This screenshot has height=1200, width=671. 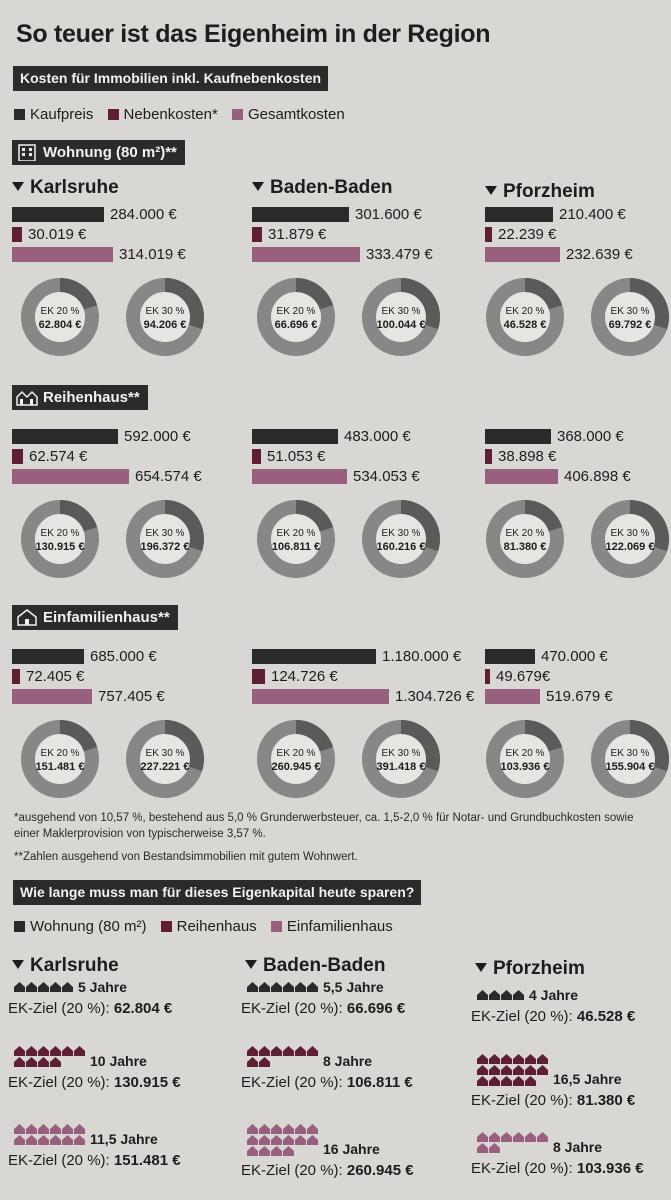 What do you see at coordinates (162, 114) in the screenshot?
I see `legend-item-nebenkosten: Nebenkosten*` at bounding box center [162, 114].